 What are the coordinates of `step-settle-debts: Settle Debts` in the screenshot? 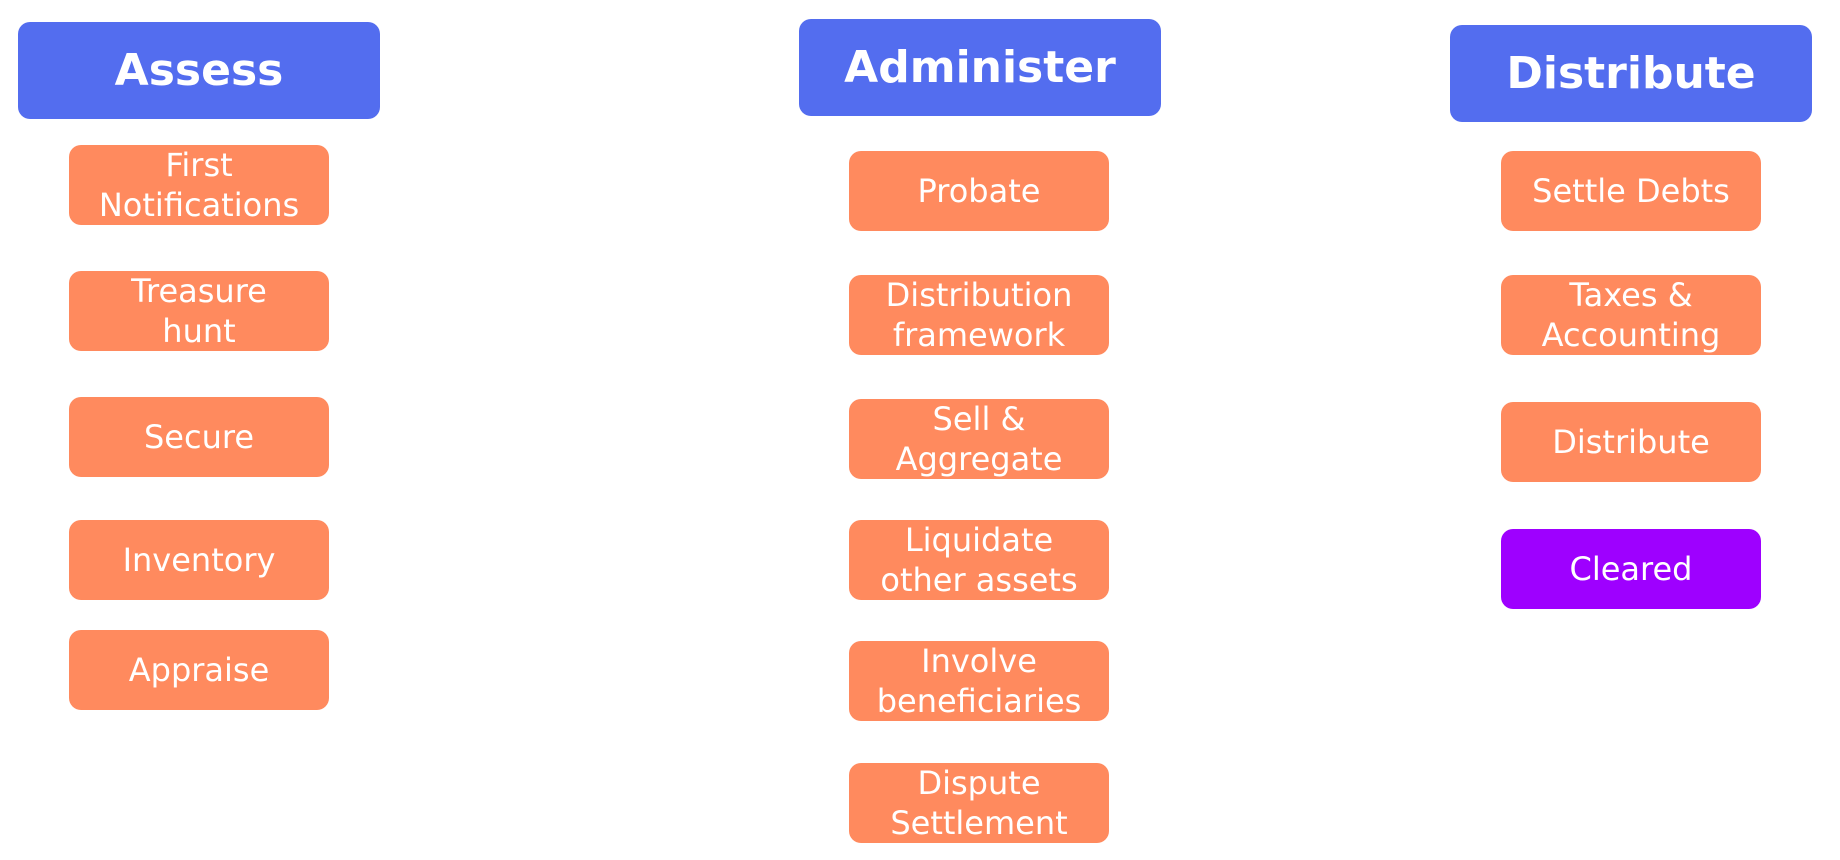 It's located at (1631, 191).